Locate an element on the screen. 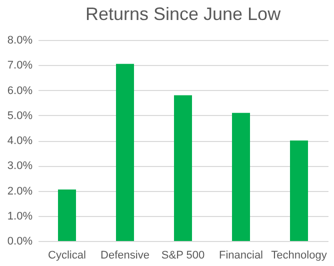 The image size is (334, 266). y-tick-label: 6.0% is located at coordinates (20, 90).